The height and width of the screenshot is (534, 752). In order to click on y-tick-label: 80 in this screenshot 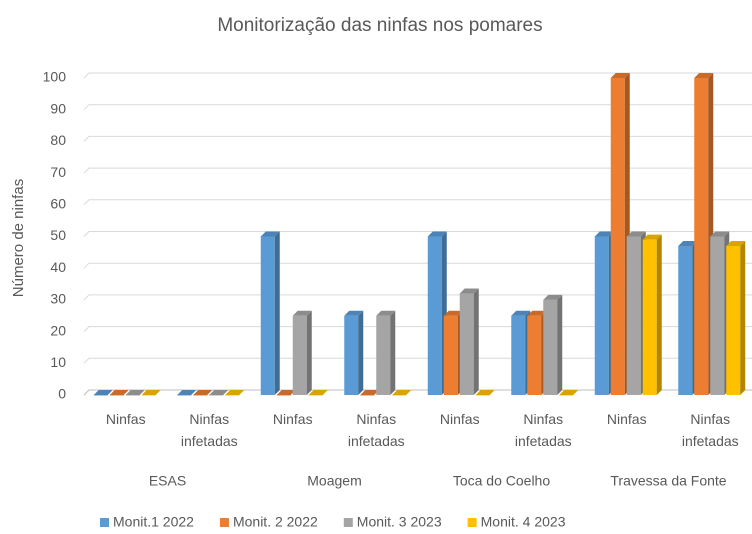, I will do `click(58, 140)`.